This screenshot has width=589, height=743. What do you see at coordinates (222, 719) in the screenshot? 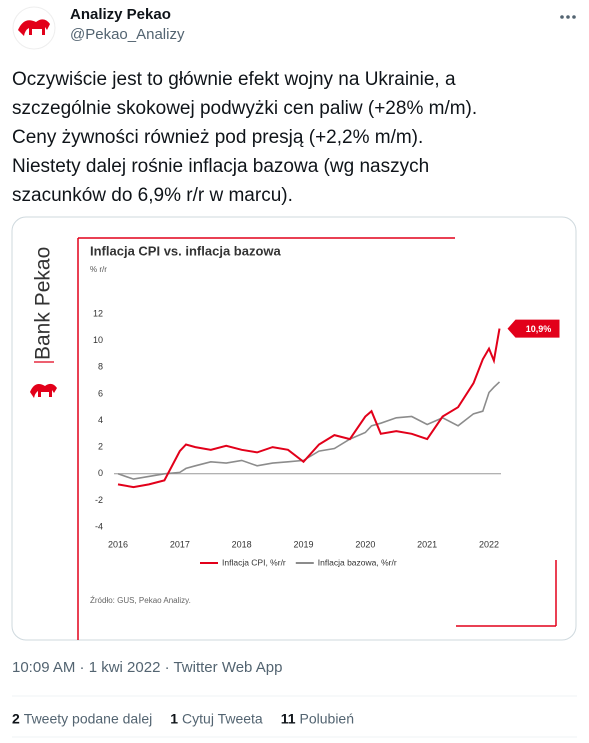
I see `stat-label: Cytuj Tweeta` at bounding box center [222, 719].